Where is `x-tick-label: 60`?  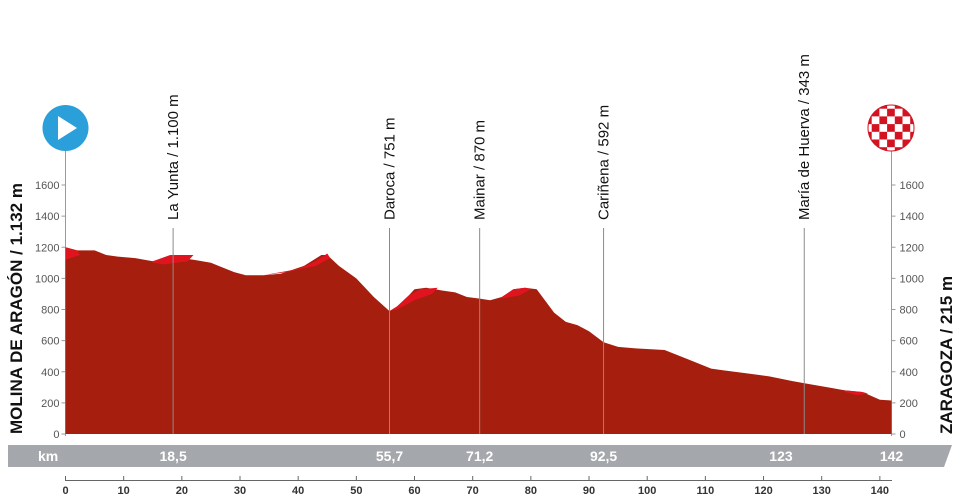 x-tick-label: 60 is located at coordinates (414, 491).